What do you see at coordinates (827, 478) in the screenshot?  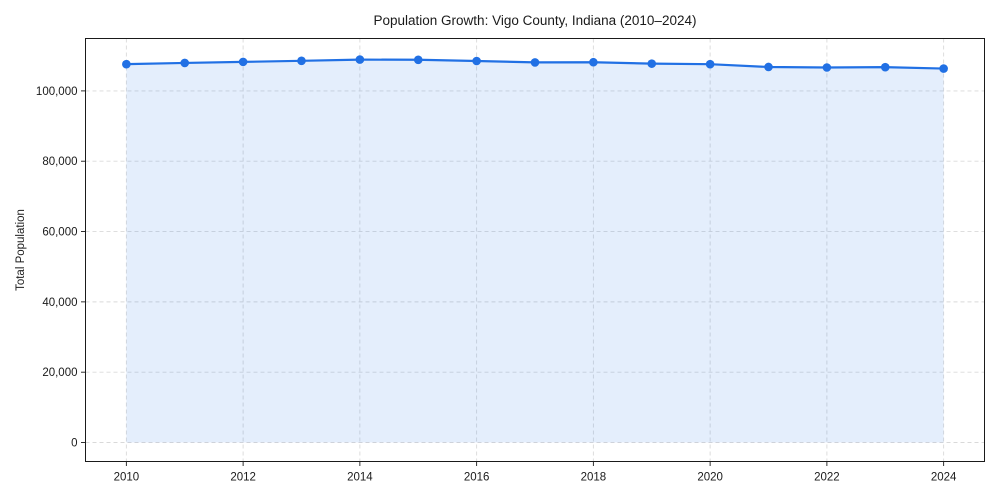 I see `x-tick-label: 2022` at bounding box center [827, 478].